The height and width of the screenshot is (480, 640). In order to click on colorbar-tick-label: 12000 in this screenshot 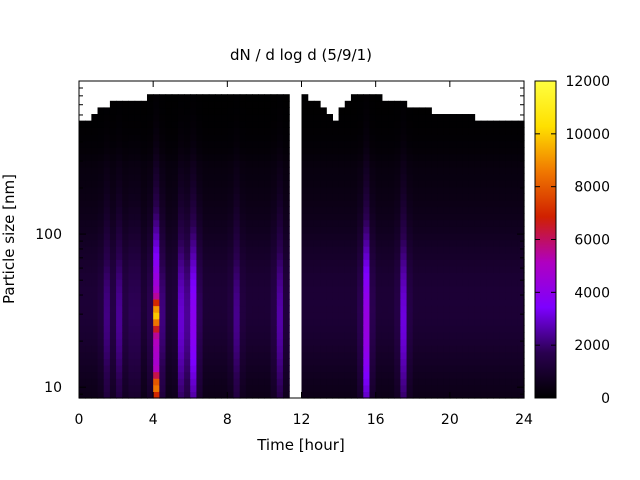, I will do `click(587, 82)`.